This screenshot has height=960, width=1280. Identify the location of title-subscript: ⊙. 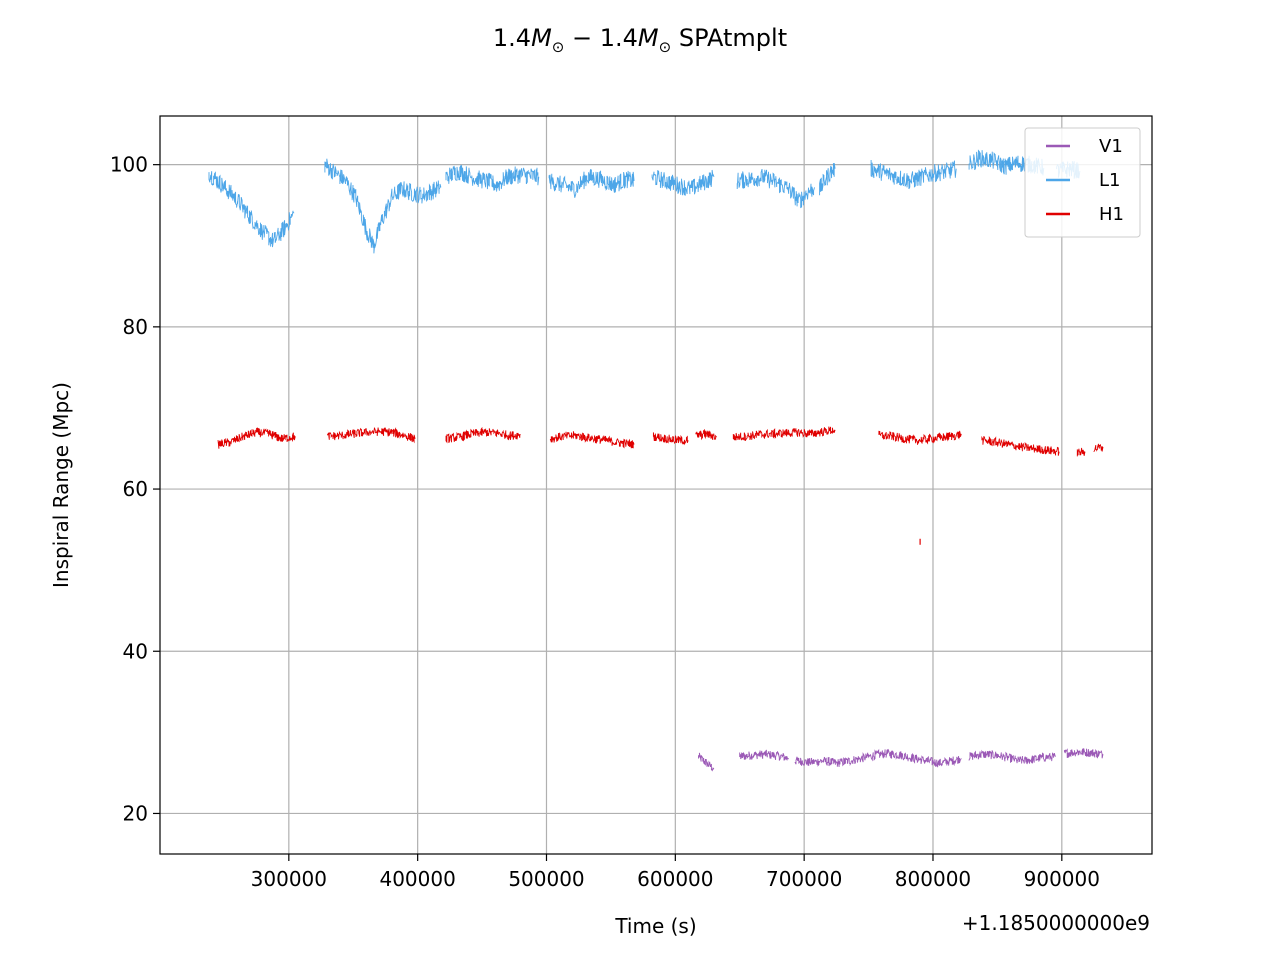
(558, 47).